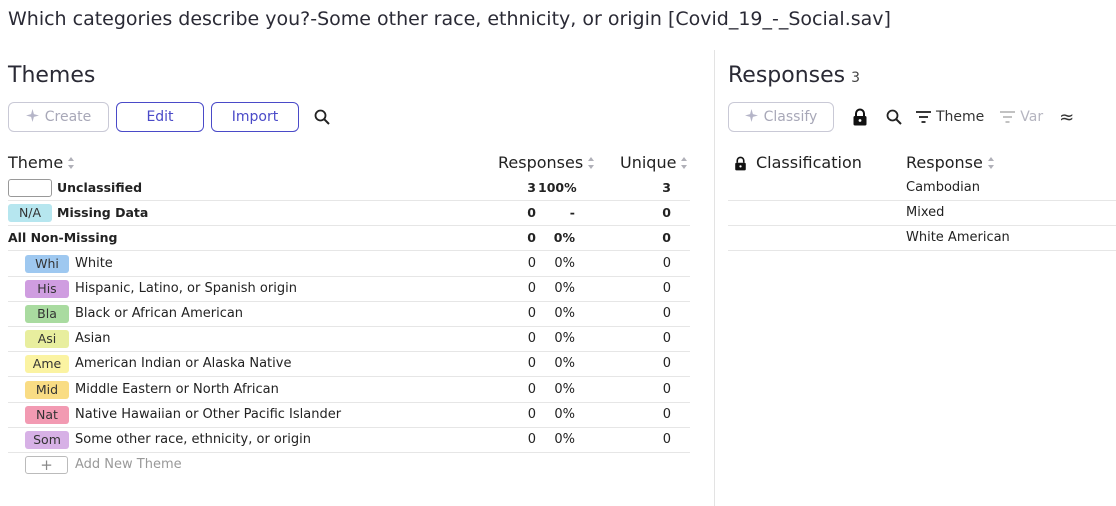 This screenshot has height=506, width=1116. What do you see at coordinates (666, 187) in the screenshot?
I see `row-unique: 3` at bounding box center [666, 187].